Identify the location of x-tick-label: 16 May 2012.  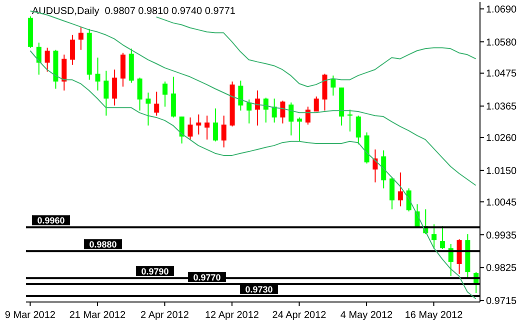
(434, 315).